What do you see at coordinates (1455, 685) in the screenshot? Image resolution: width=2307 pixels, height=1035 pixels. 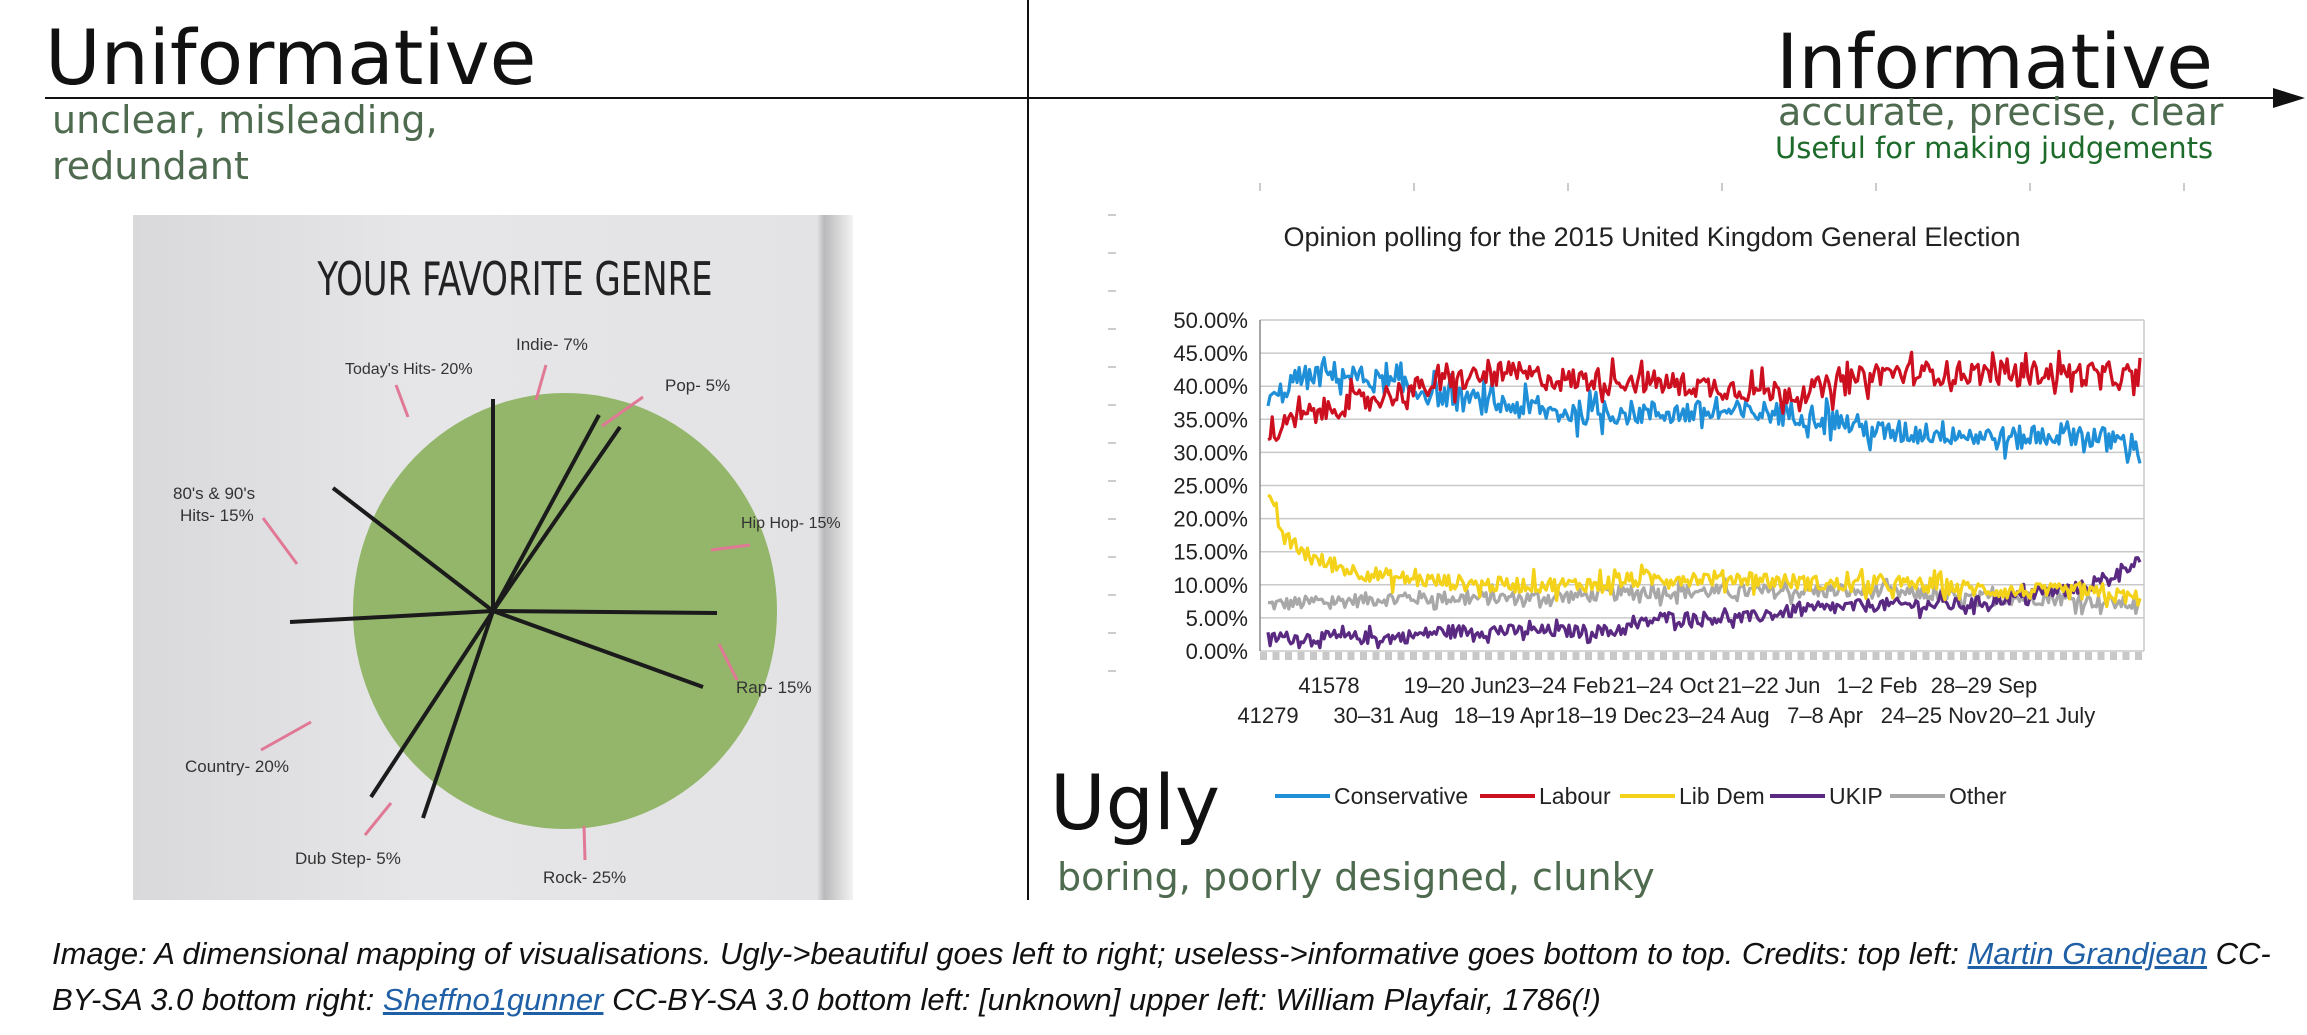 I see `x-tick-label: 19–20 Jun` at bounding box center [1455, 685].